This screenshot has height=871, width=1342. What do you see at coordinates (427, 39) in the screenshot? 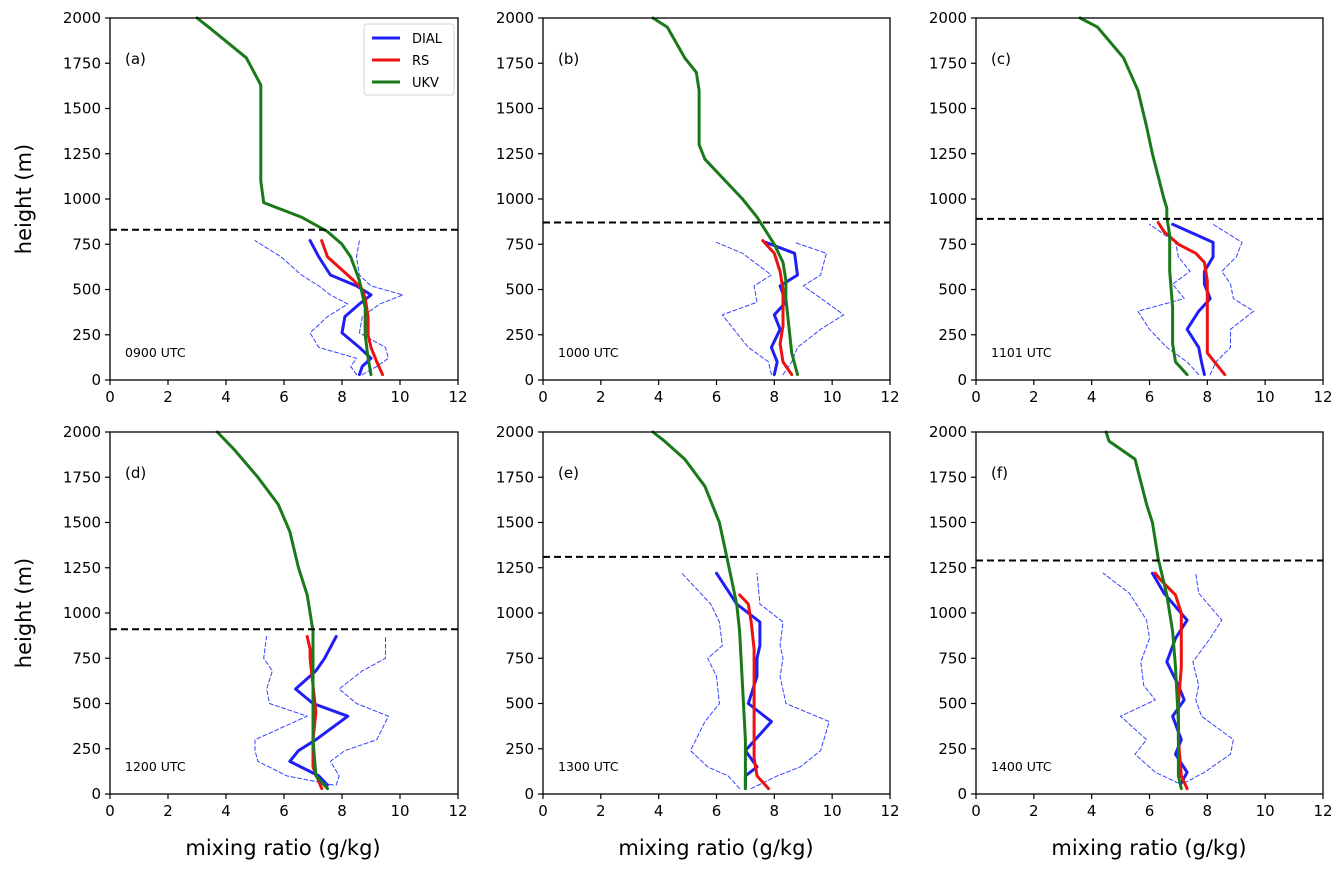
I see `legend-label-dial: DIAL` at bounding box center [427, 39].